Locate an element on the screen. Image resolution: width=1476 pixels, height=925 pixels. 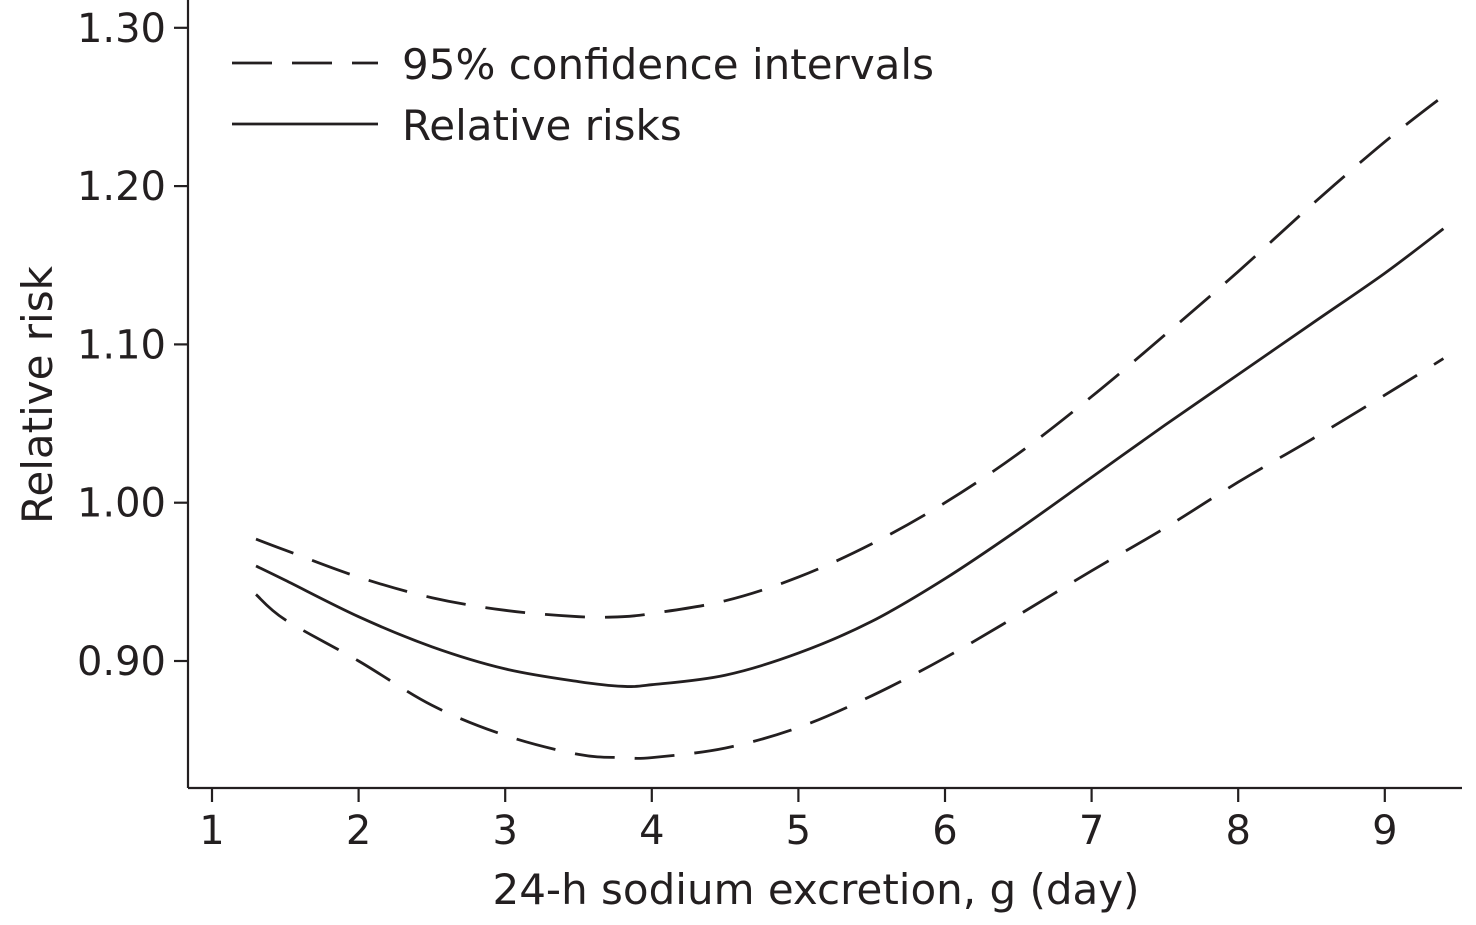
x-tick-label: 4 is located at coordinates (651, 831).